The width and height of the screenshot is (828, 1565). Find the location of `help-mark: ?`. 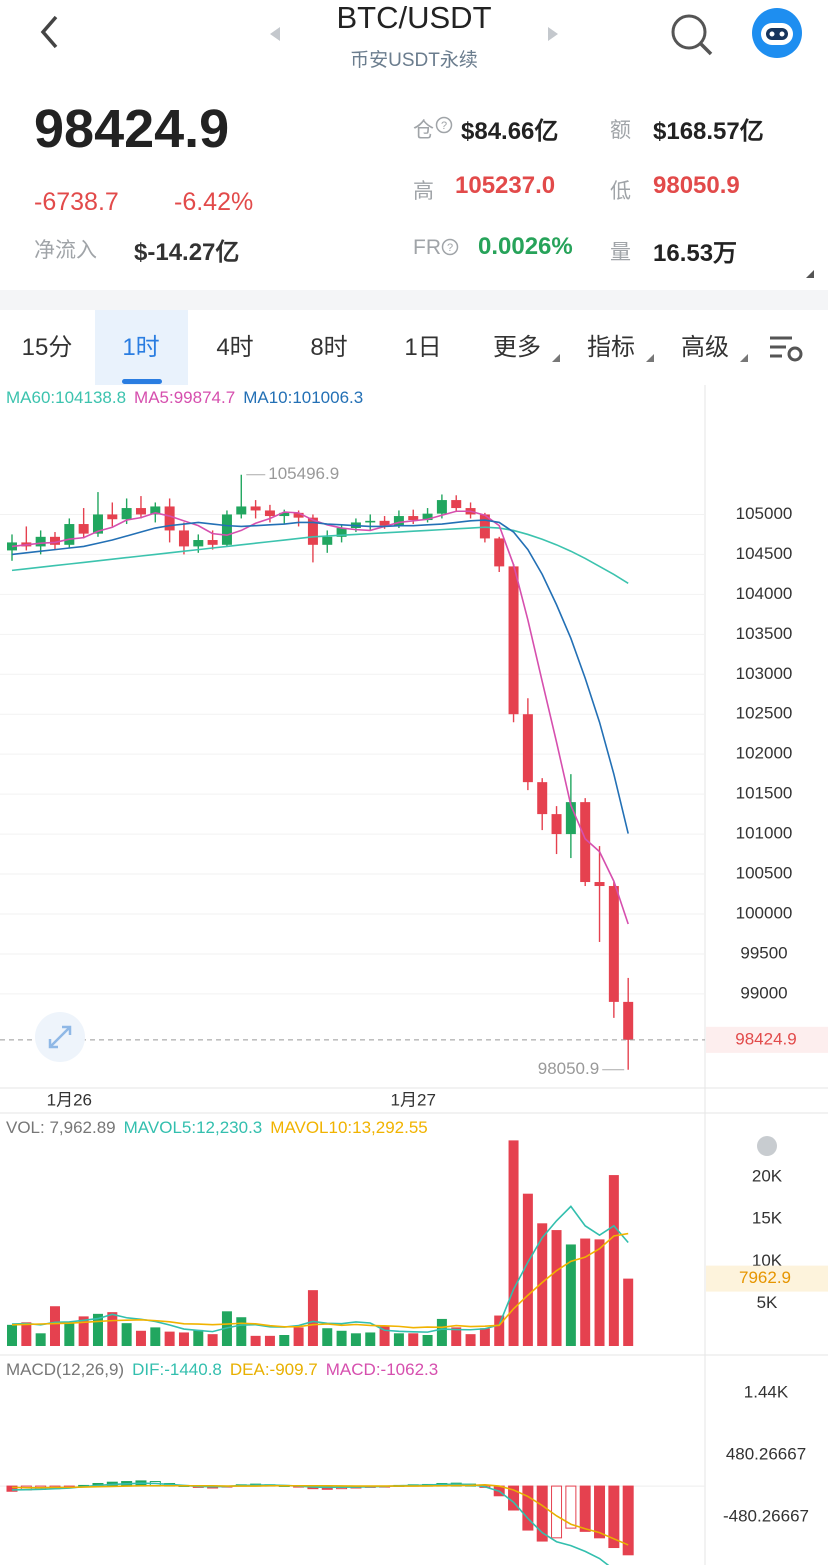

help-mark: ? is located at coordinates (450, 248).